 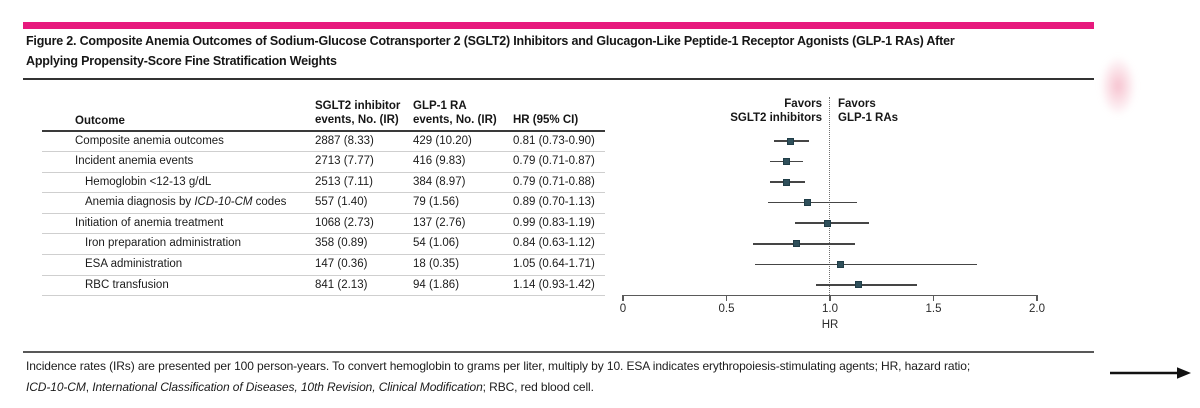 I want to click on outcome-label: RBC transfusion, so click(x=127, y=285).